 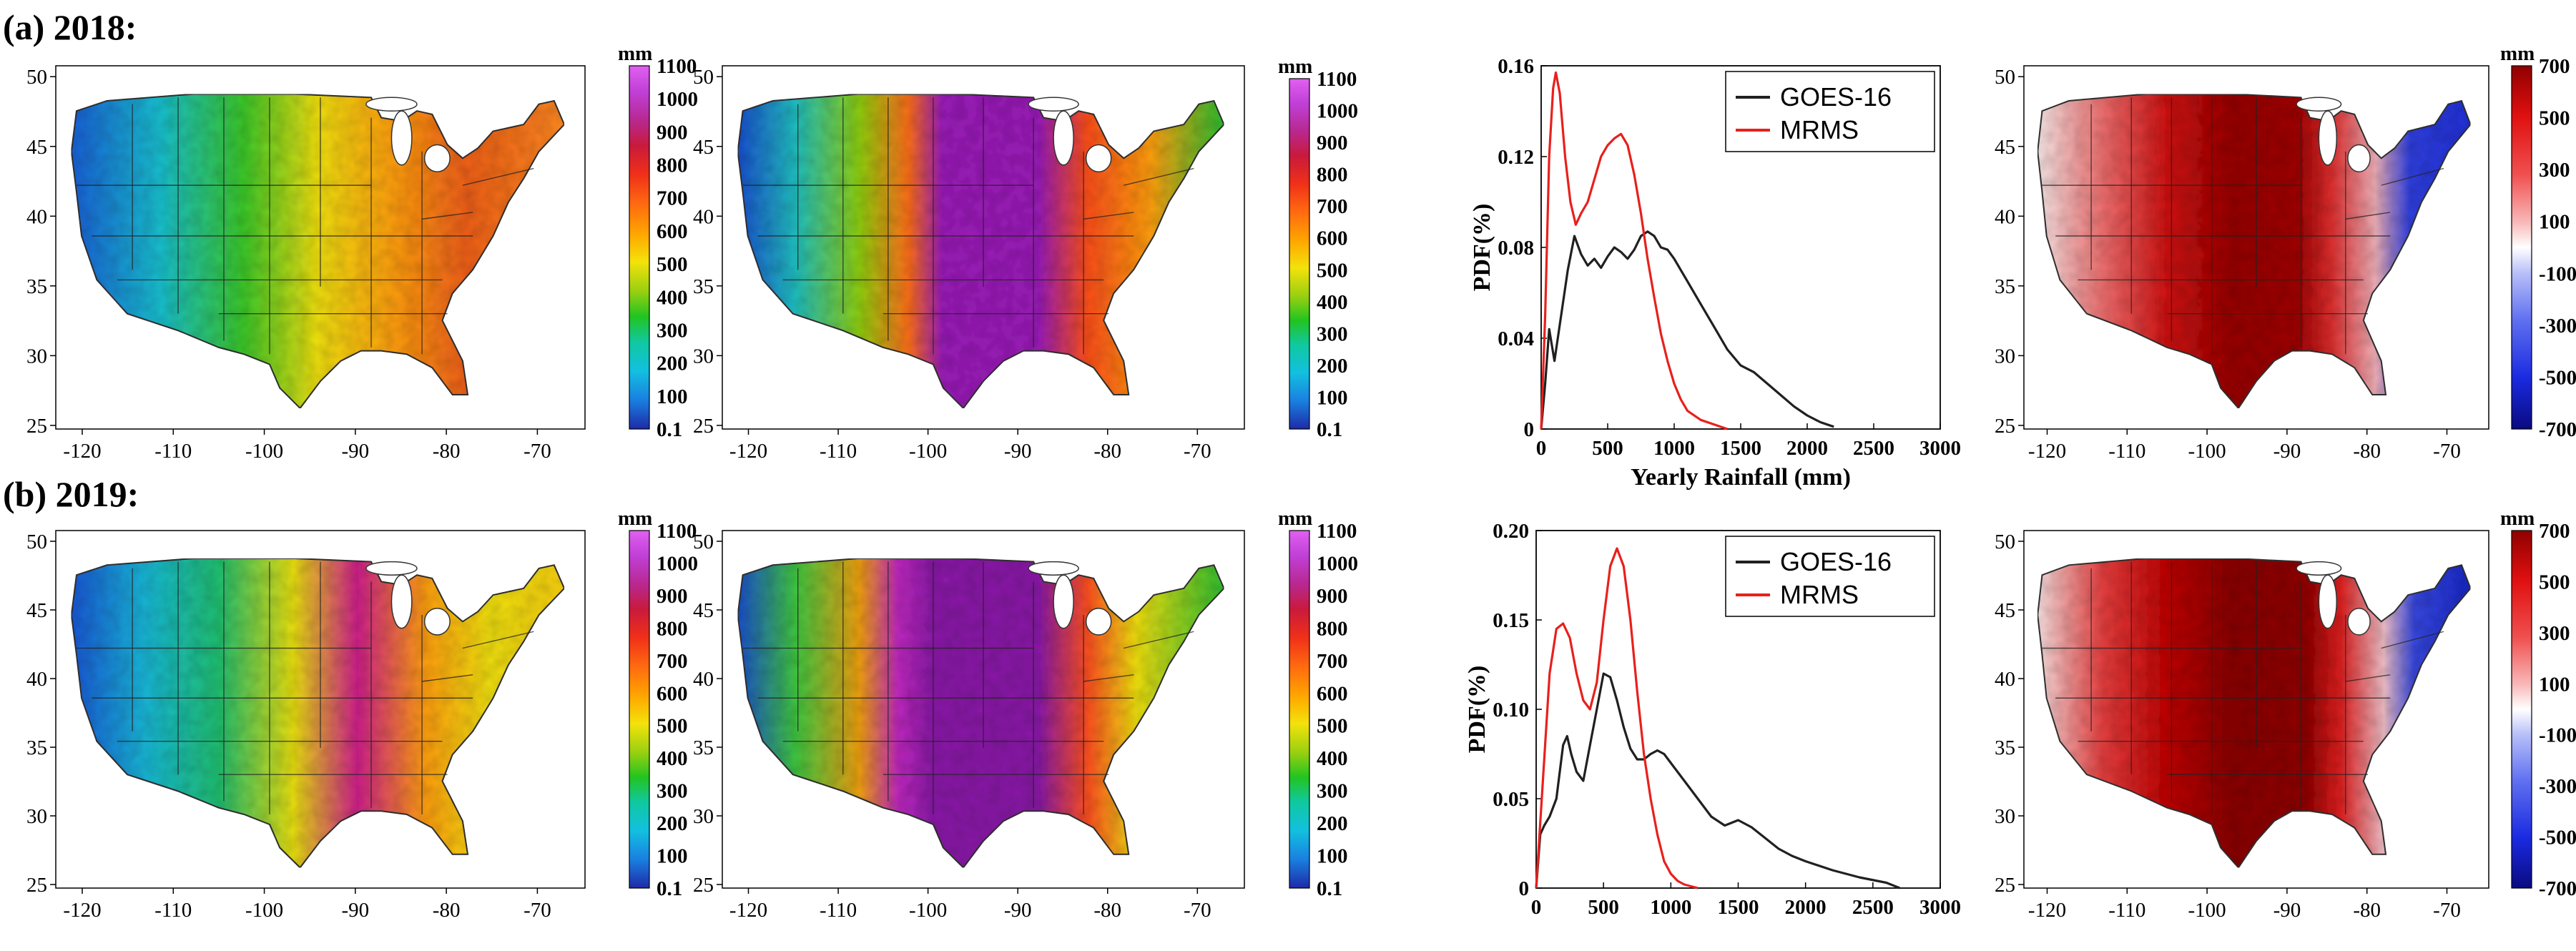 What do you see at coordinates (1607, 448) in the screenshot?
I see `x-tick-label: 500` at bounding box center [1607, 448].